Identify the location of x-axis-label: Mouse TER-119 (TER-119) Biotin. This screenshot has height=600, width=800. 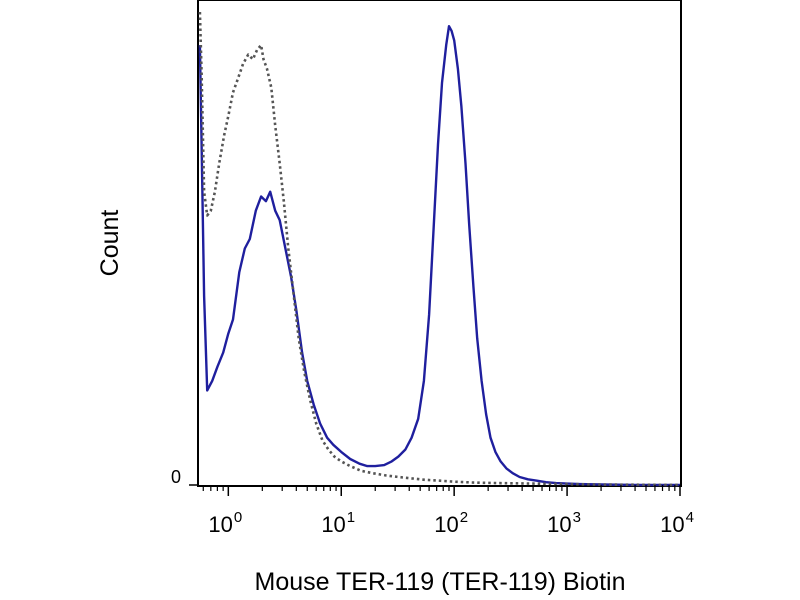
(440, 582).